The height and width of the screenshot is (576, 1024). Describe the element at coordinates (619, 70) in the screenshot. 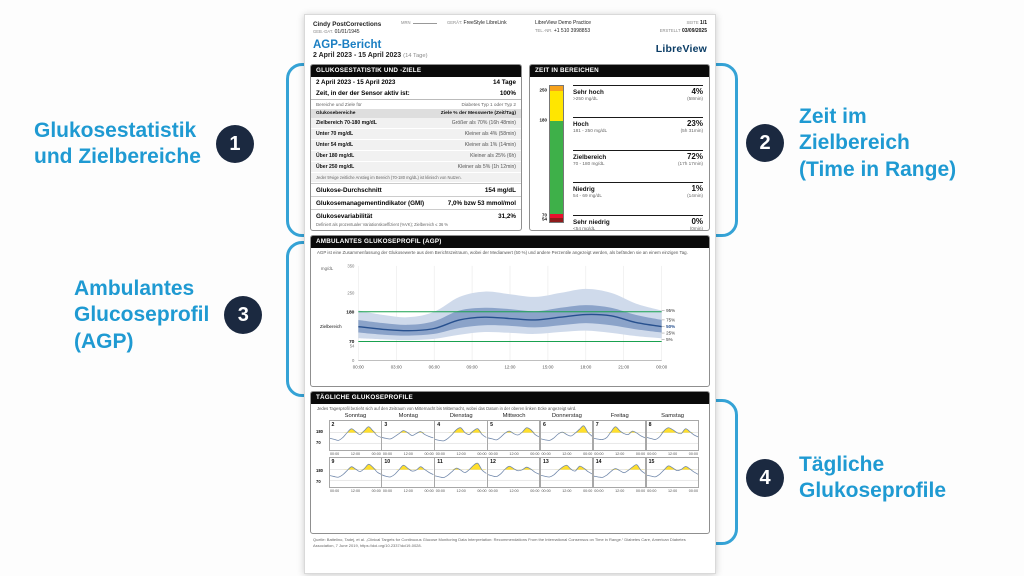

I see `time-in-ranges-section-header: ZEIT IN BEREICHEN` at that location.